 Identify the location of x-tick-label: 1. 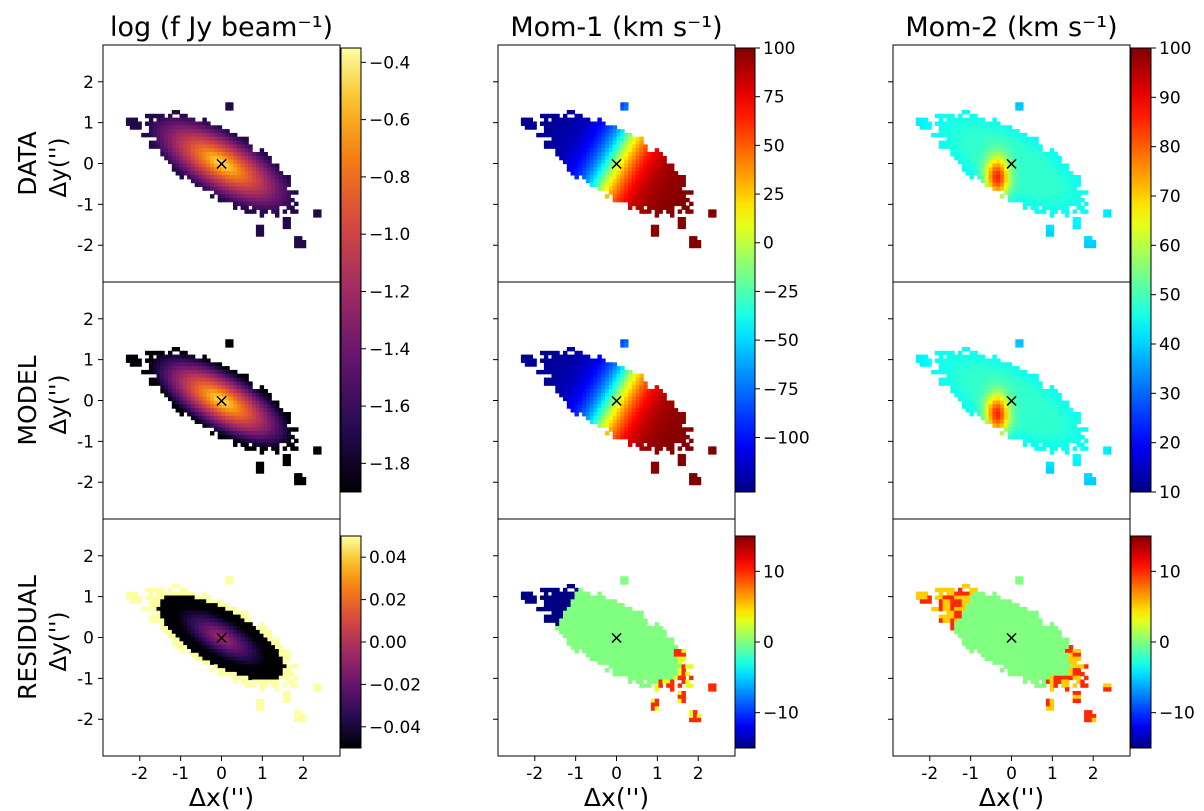
(262, 774).